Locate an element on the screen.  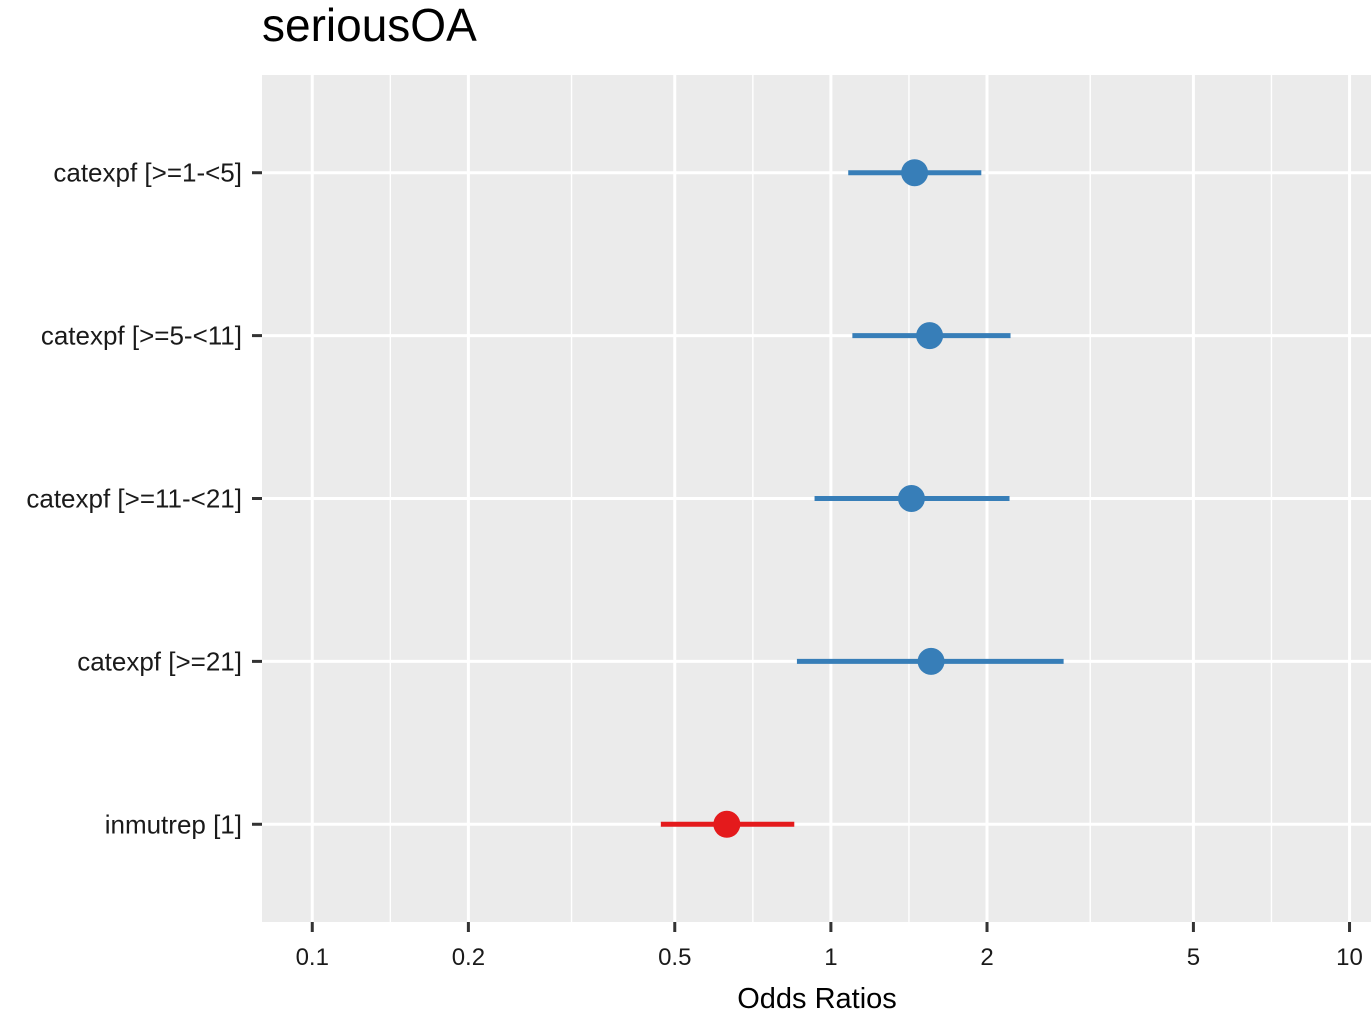
x-tick-label: 5 is located at coordinates (1193, 957).